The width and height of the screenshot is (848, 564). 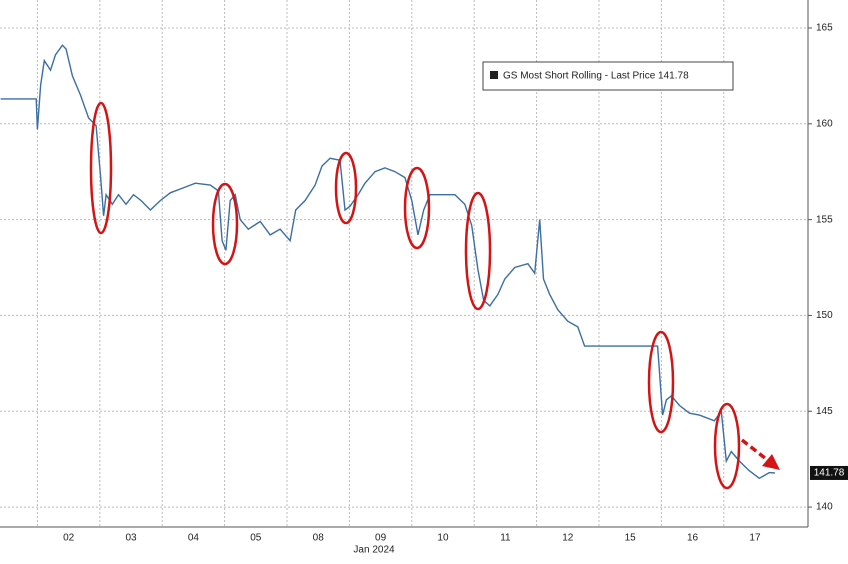 I want to click on last-price-box, so click(x=829, y=472).